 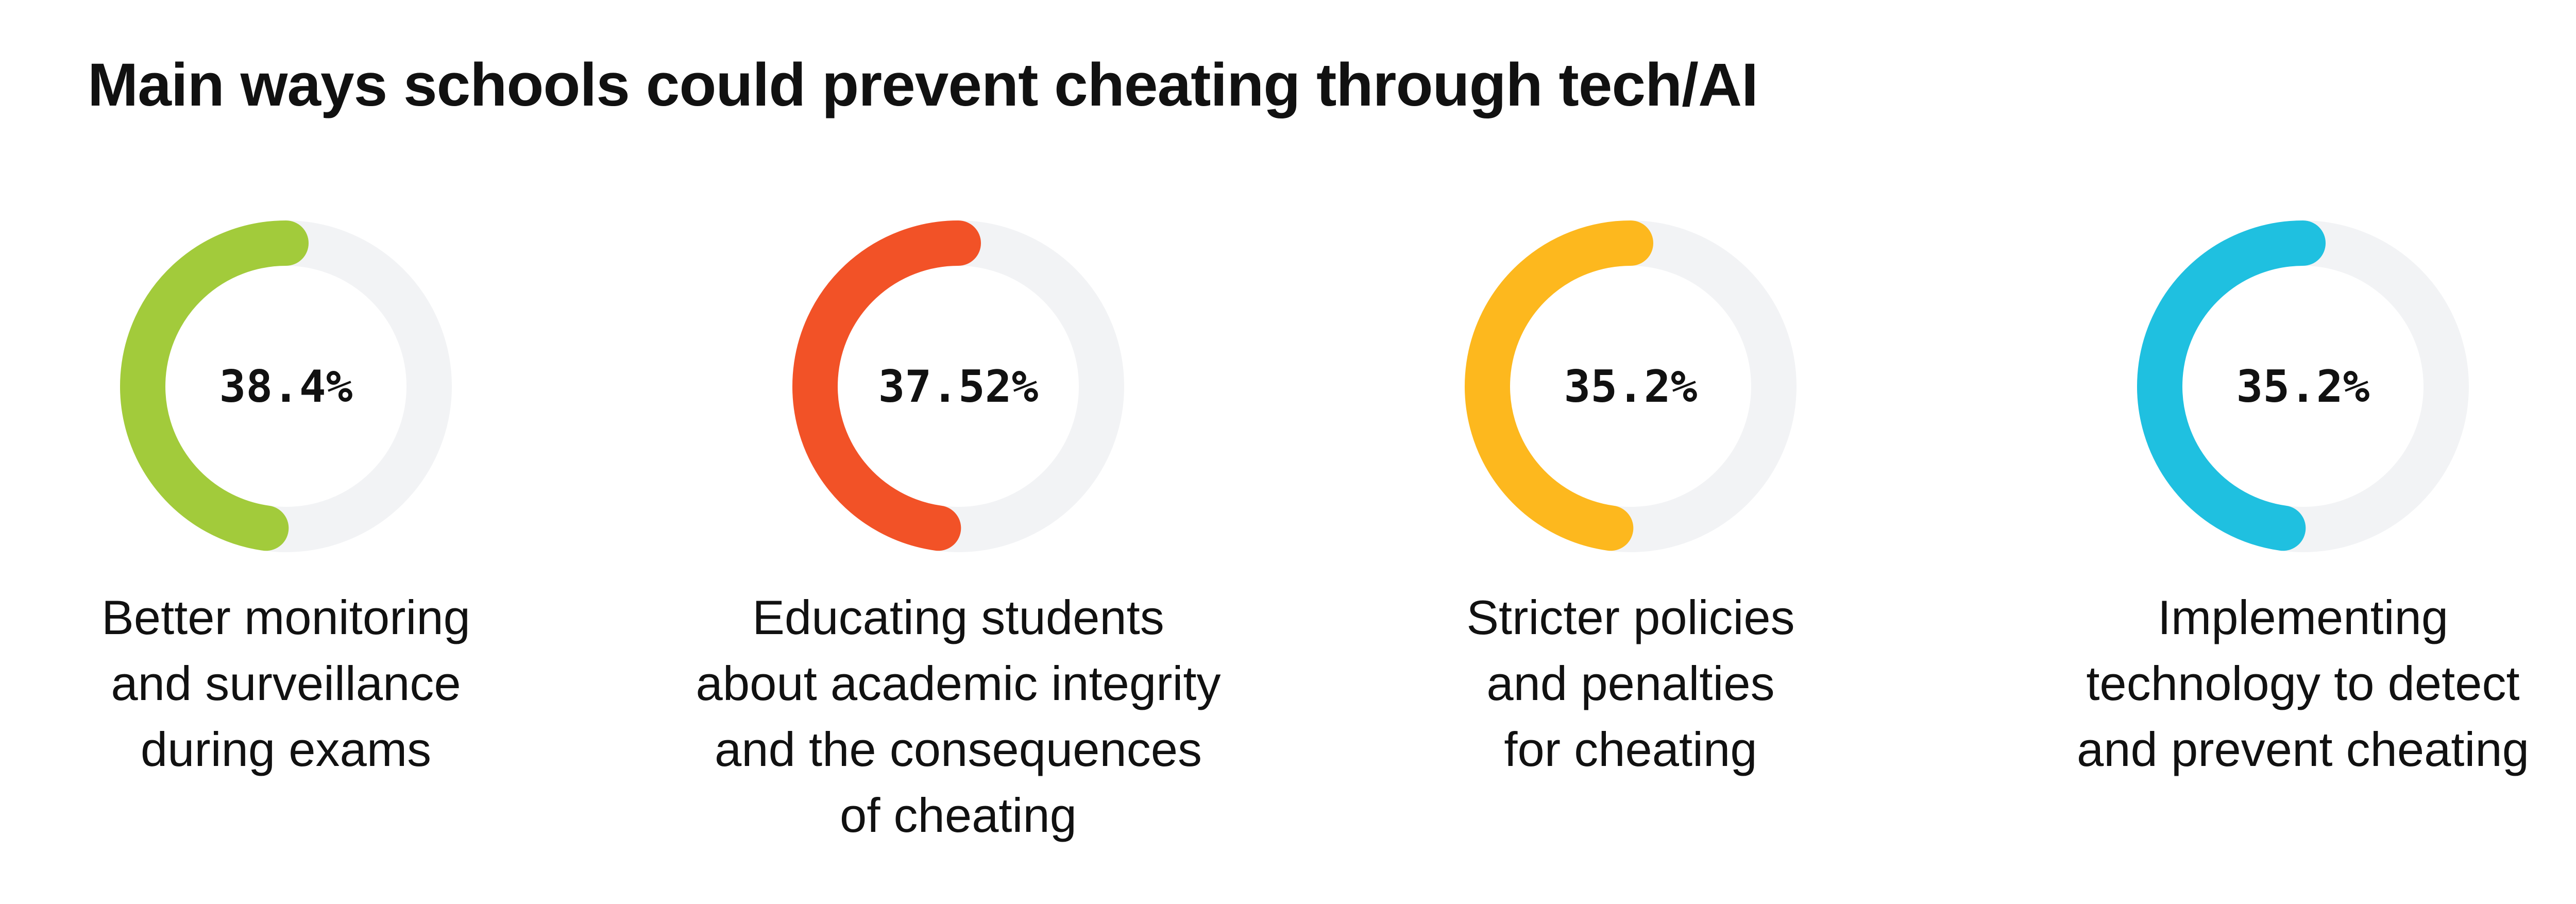 I want to click on category-label-line: about academic integrity, so click(x=958, y=683).